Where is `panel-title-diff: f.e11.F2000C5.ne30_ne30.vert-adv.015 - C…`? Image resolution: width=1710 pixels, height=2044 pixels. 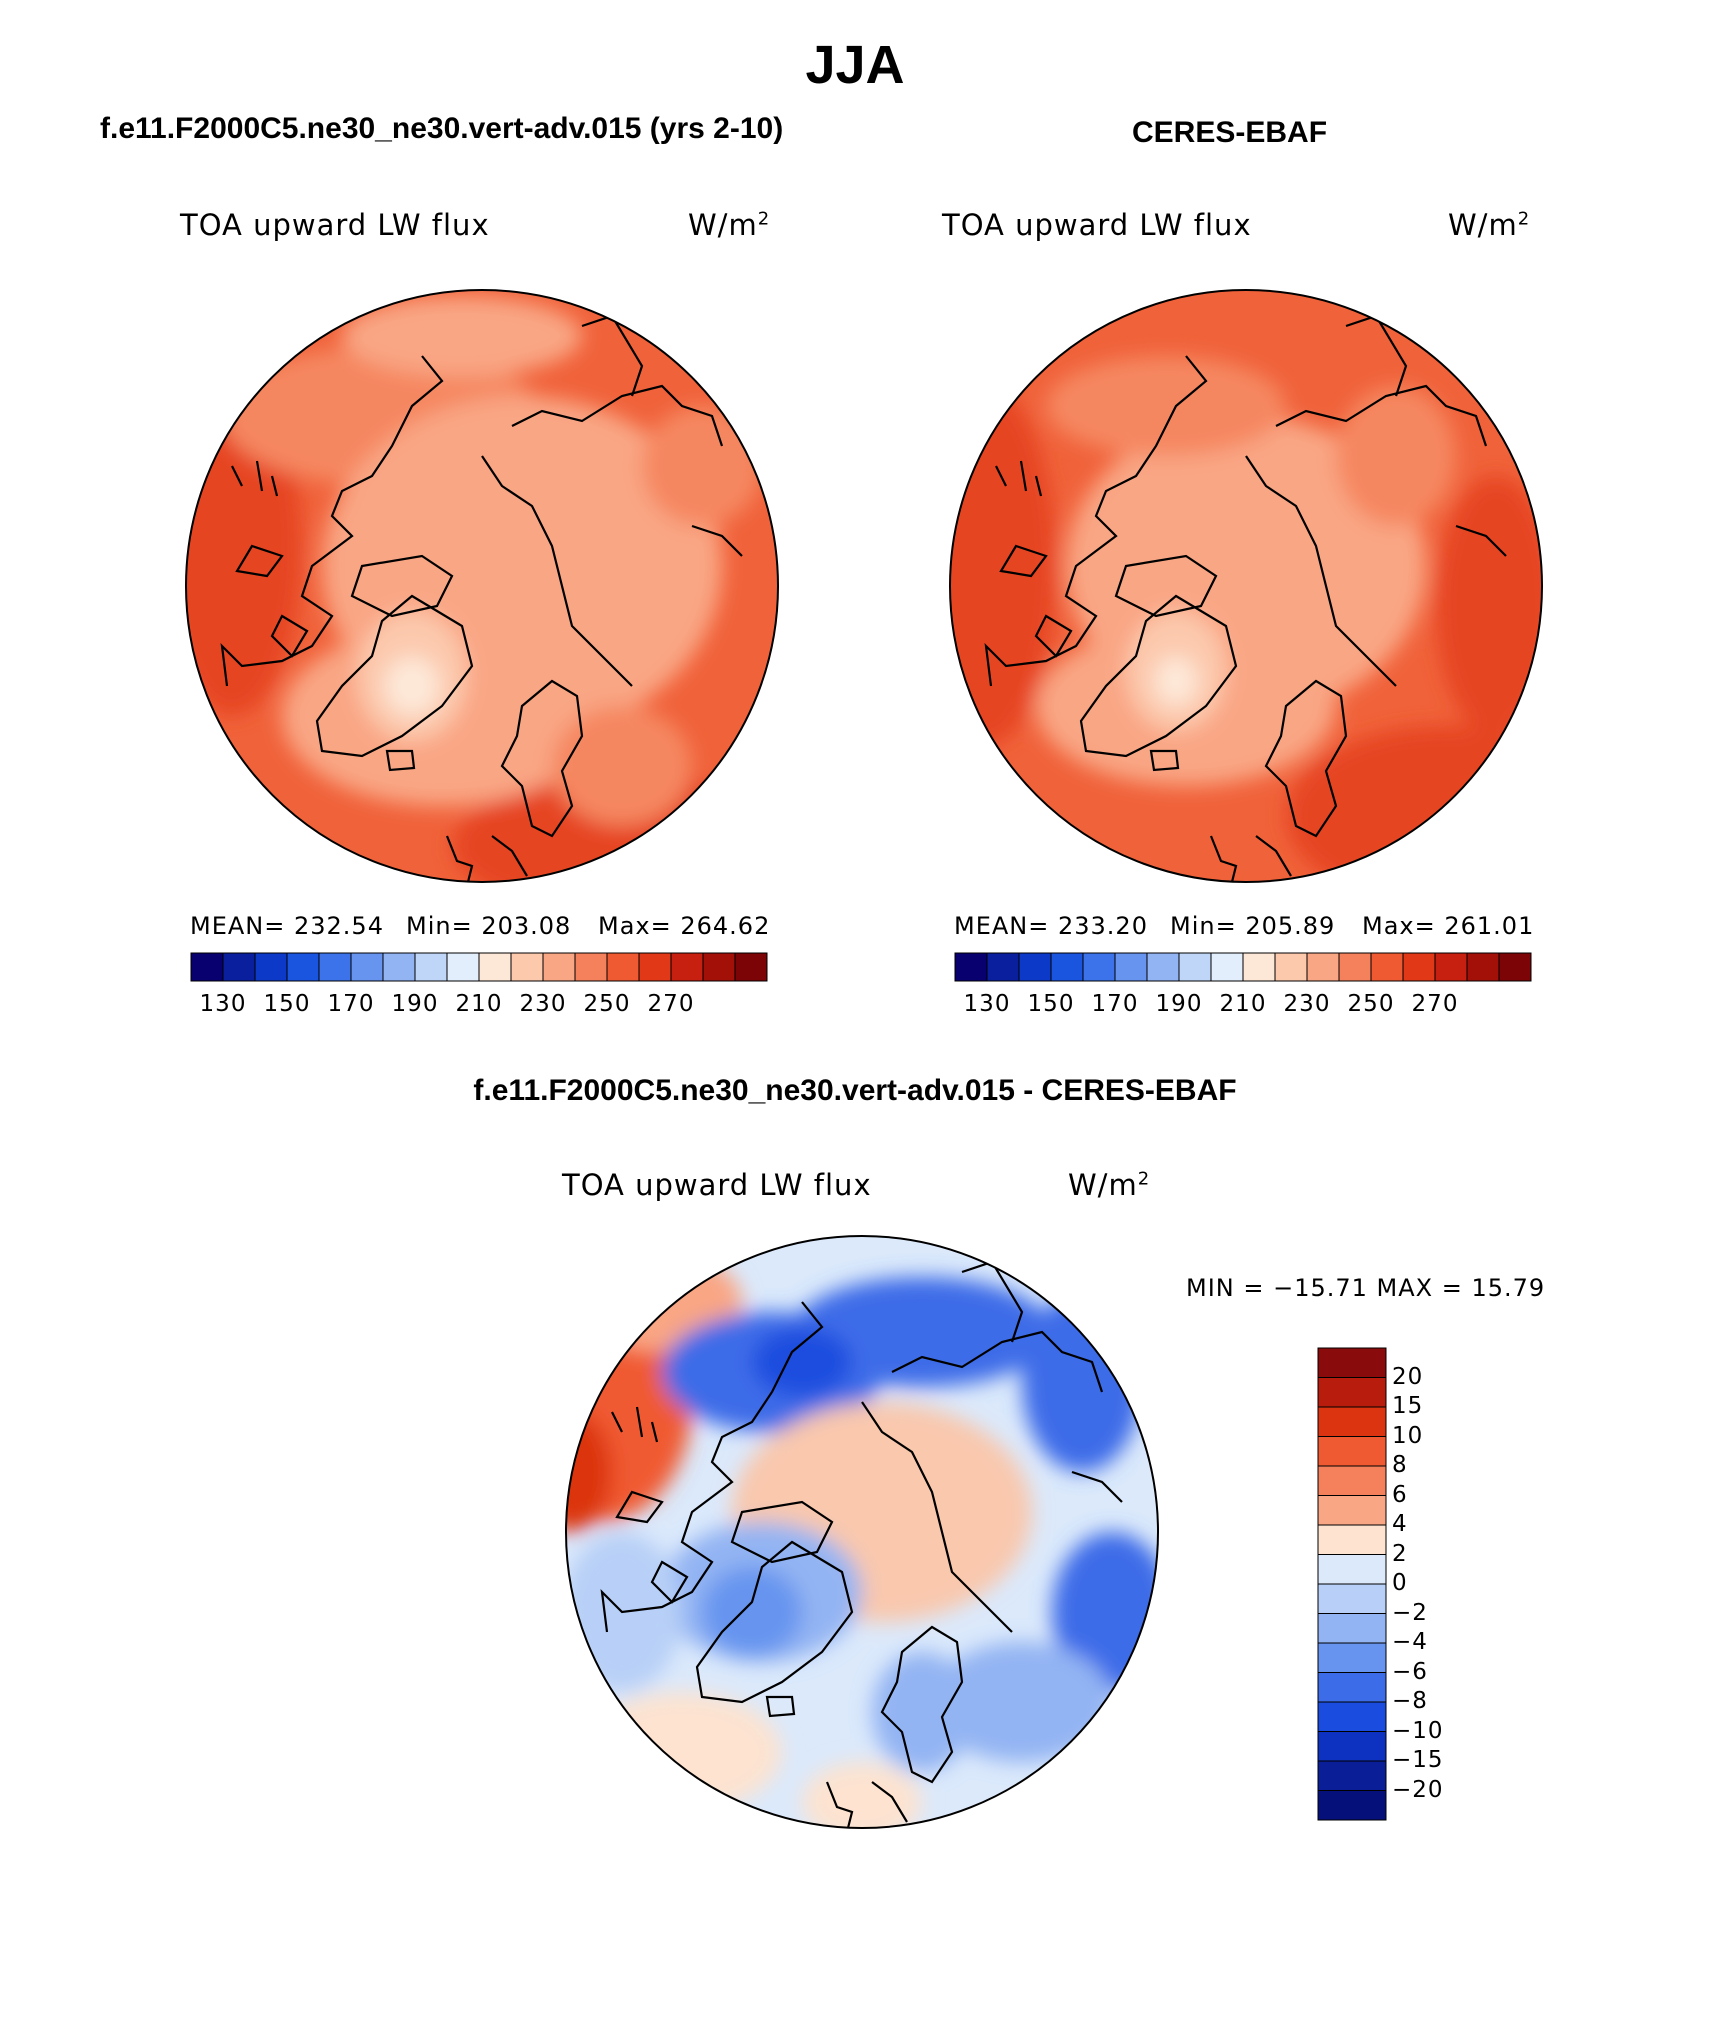 panel-title-diff: f.e11.F2000C5.ne30_ne30.vert-adv.015 - C… is located at coordinates (855, 1090).